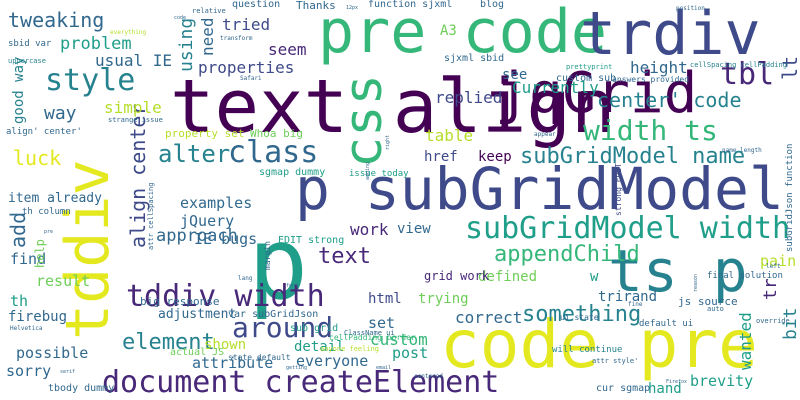  I want to click on word-detail: detail, so click(319, 347).